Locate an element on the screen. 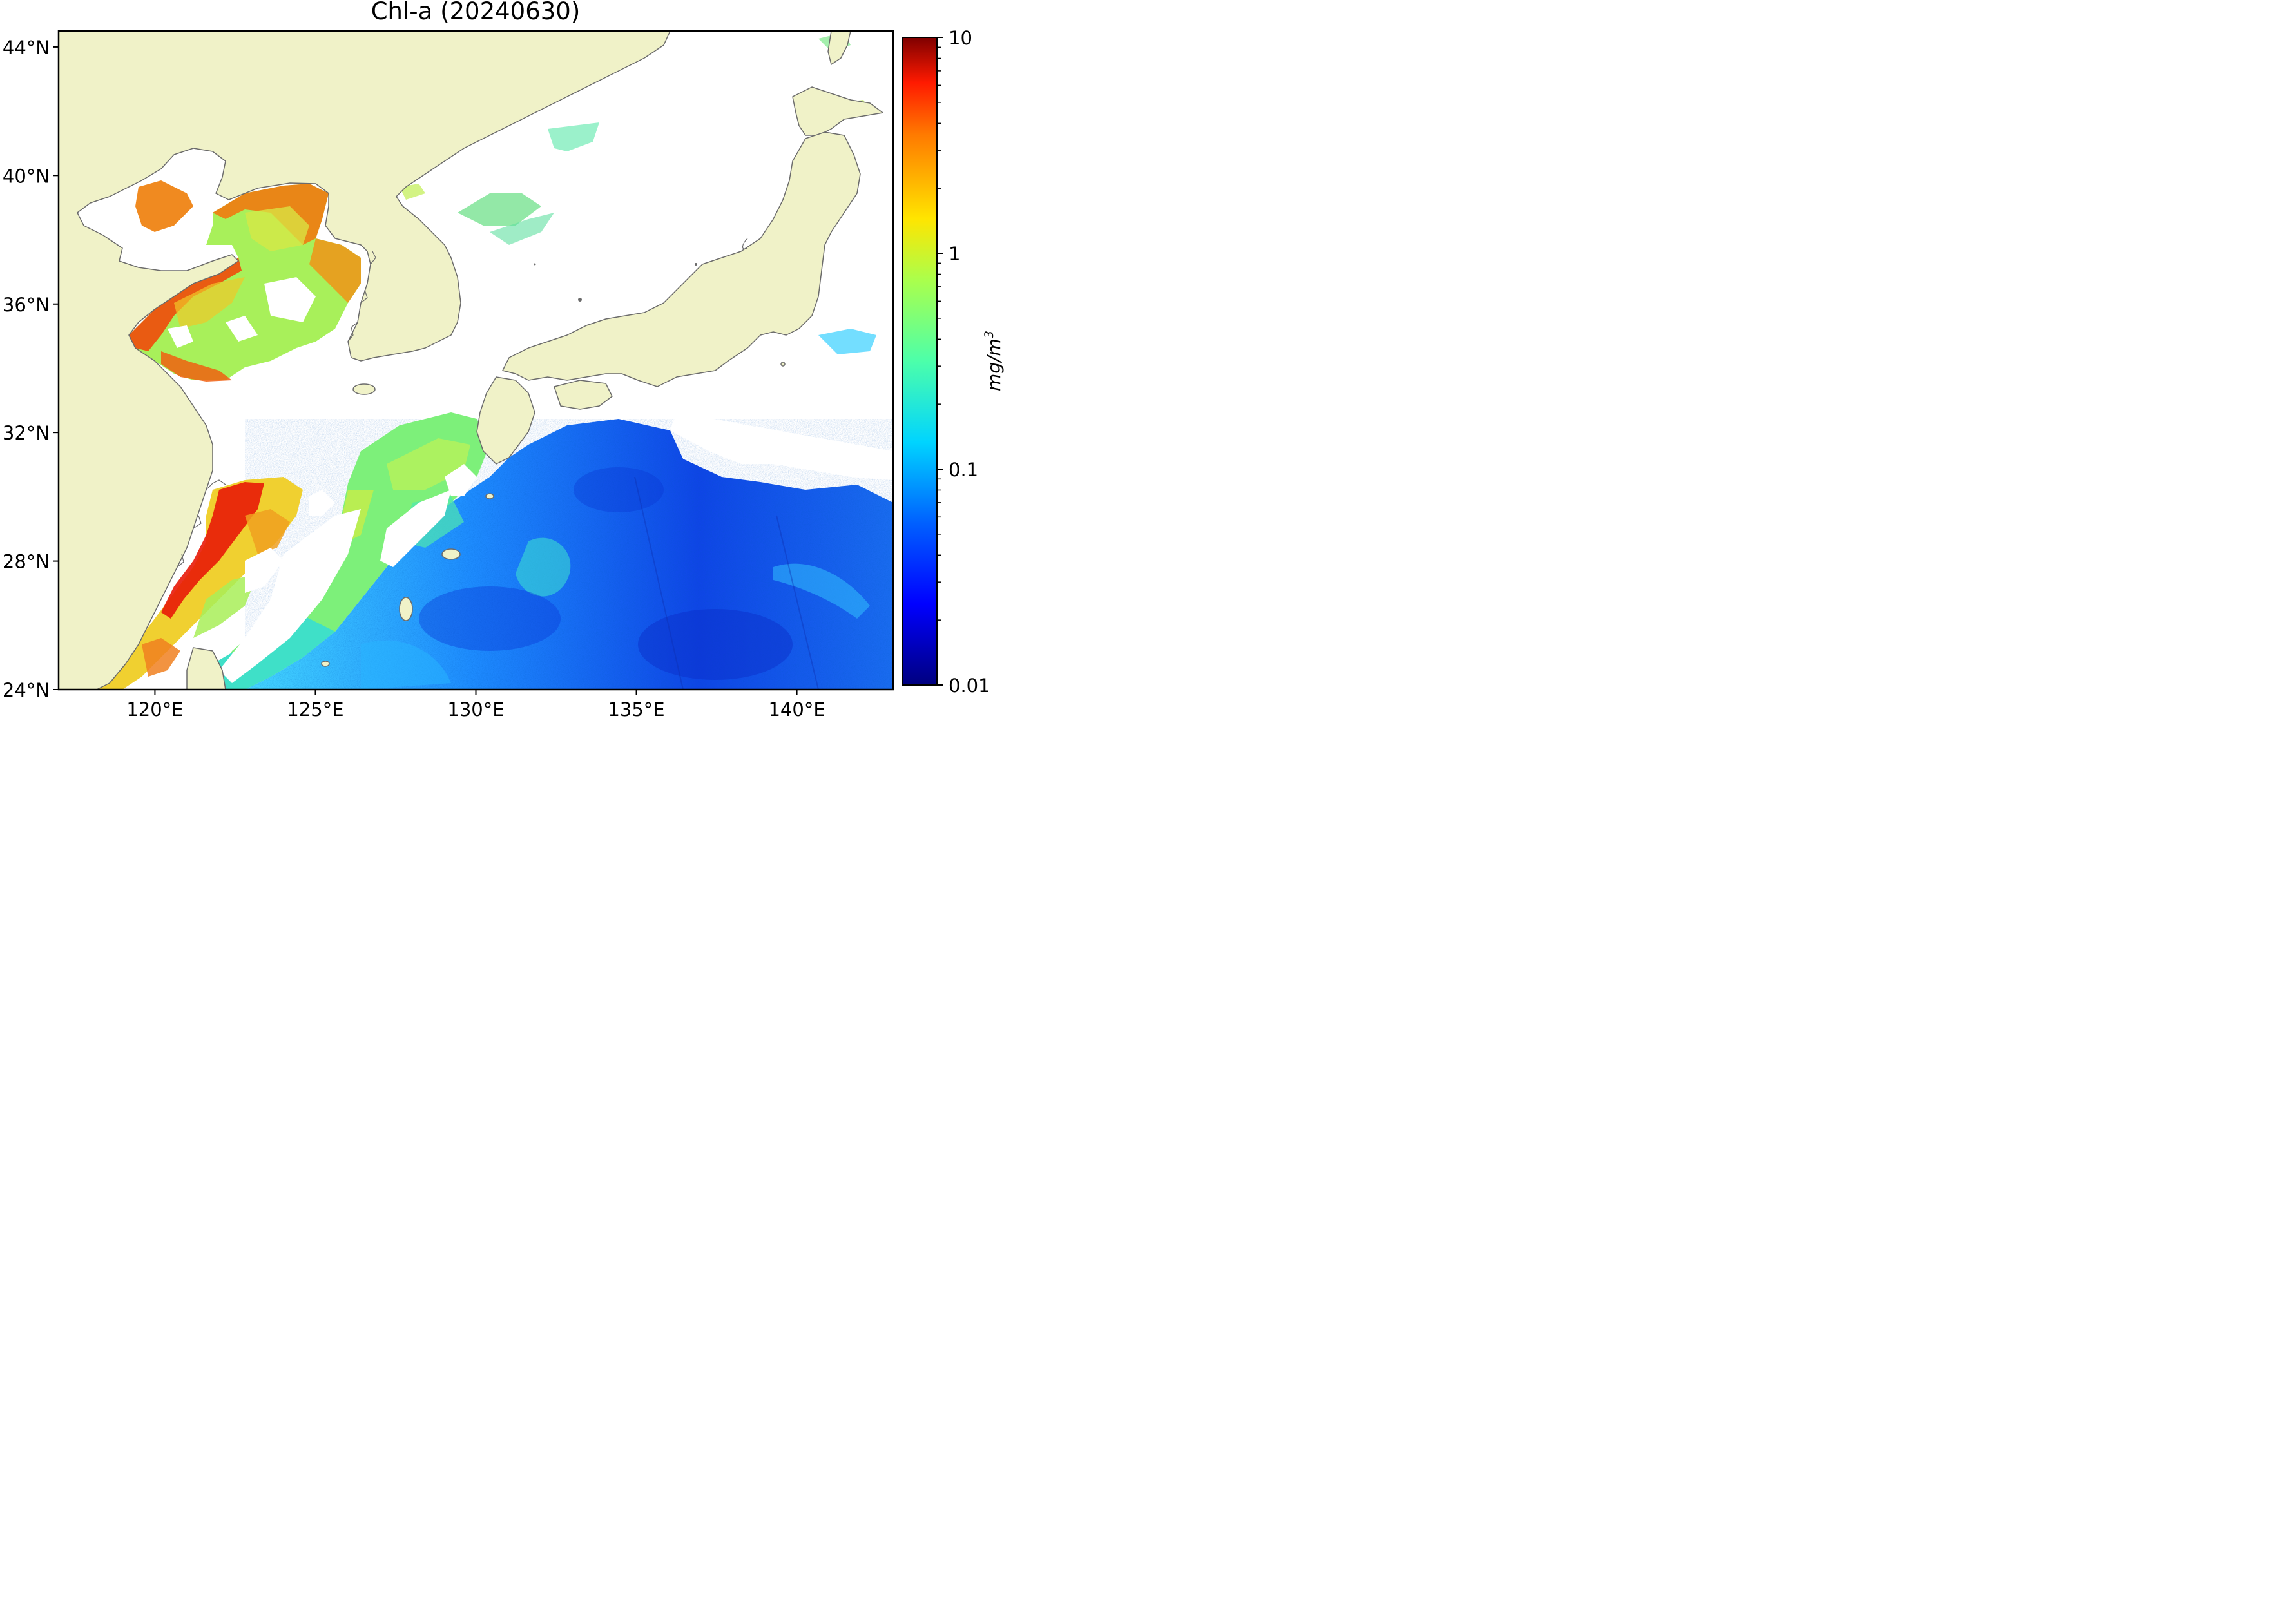 Image resolution: width=2285 pixels, height=1624 pixels. colorbar-tick-label: 0.1 is located at coordinates (963, 470).